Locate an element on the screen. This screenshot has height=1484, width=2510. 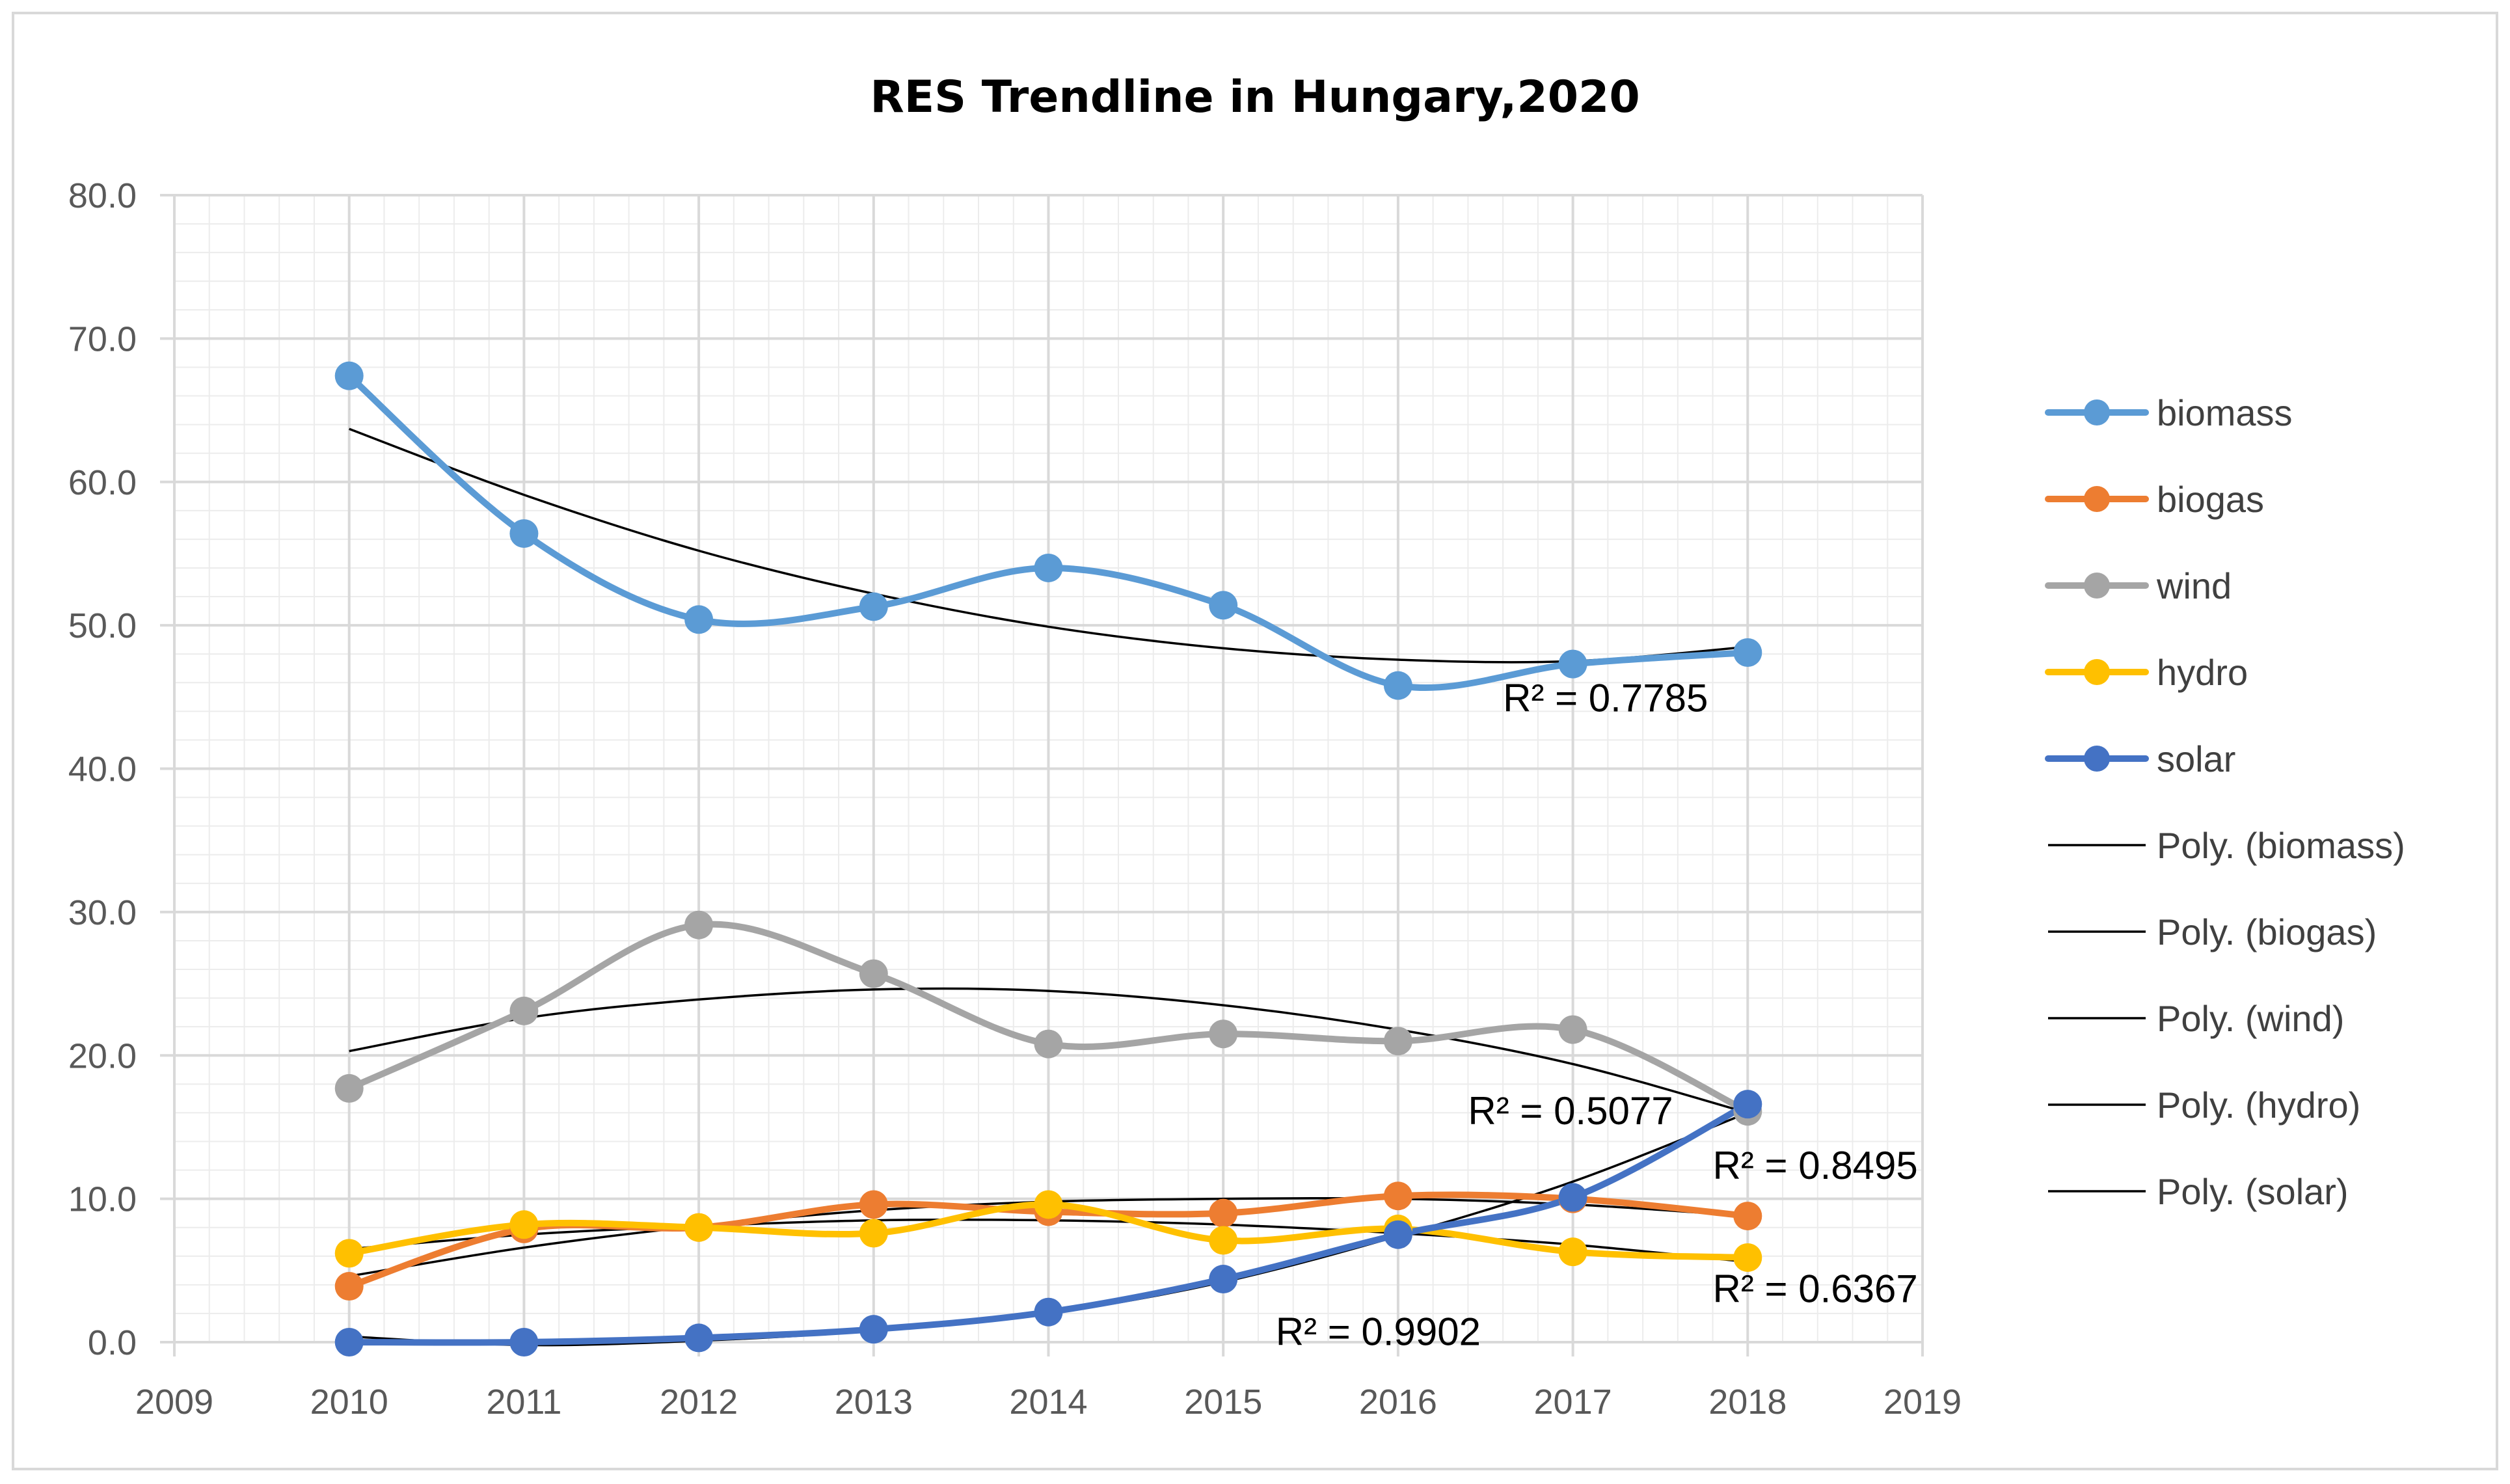
legend-marker-biogas is located at coordinates (2097, 499).